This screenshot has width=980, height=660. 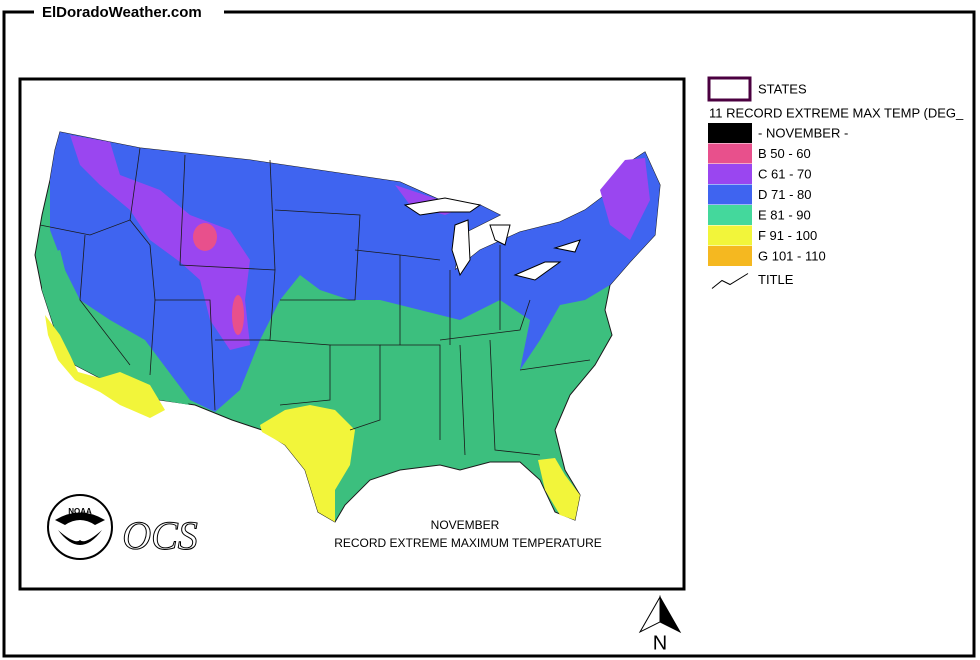 What do you see at coordinates (80, 527) in the screenshot?
I see `noaa-logo: NOAA` at bounding box center [80, 527].